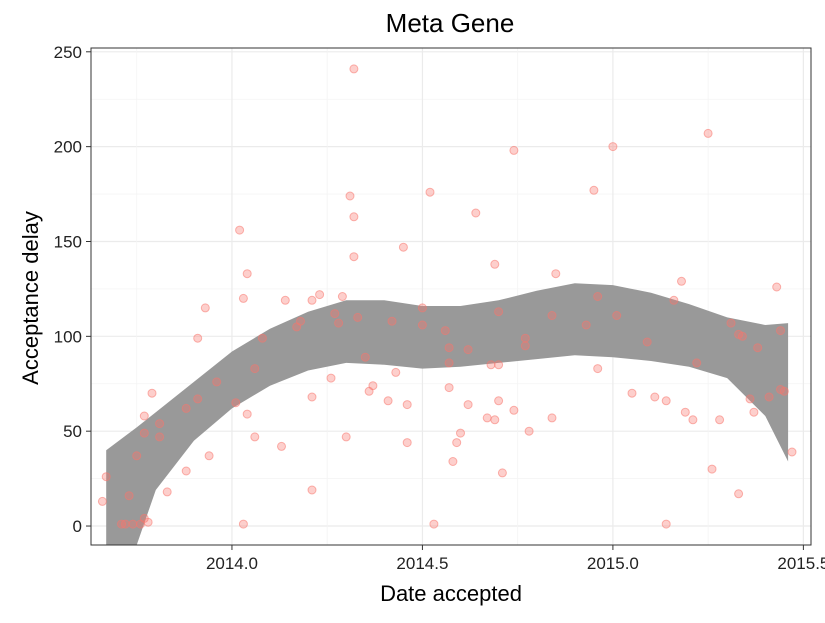 Image resolution: width=825 pixels, height=623 pixels. Describe the element at coordinates (232, 563) in the screenshot. I see `x-tick-label: 2014.0` at that location.